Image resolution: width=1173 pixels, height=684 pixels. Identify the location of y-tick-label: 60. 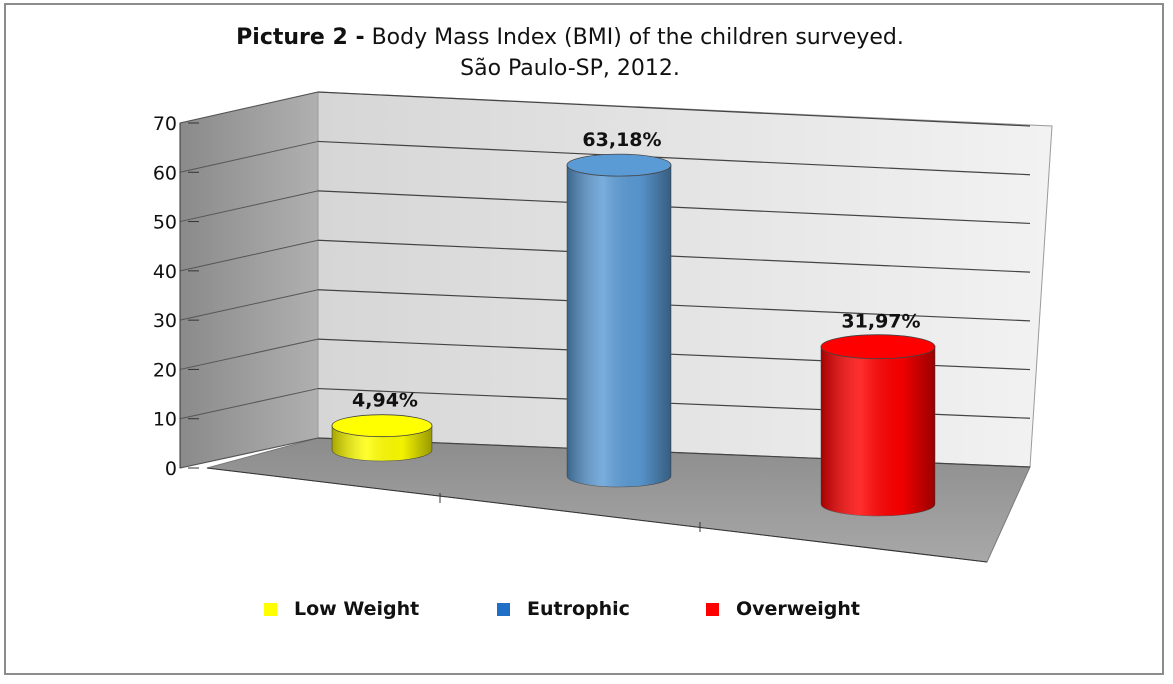
(165, 173).